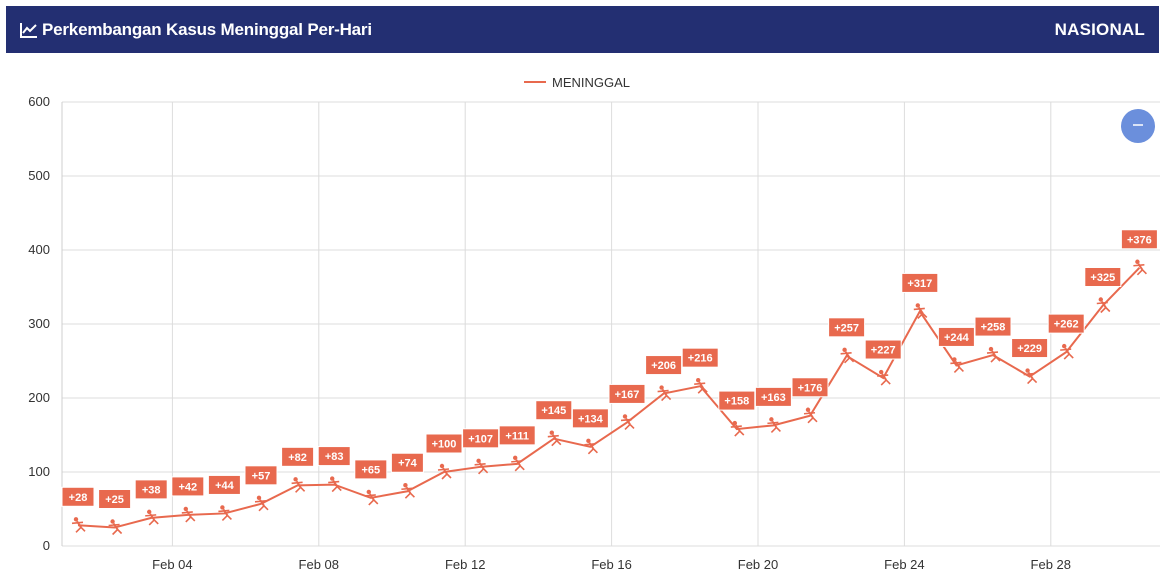  I want to click on data-label: +107, so click(480, 439).